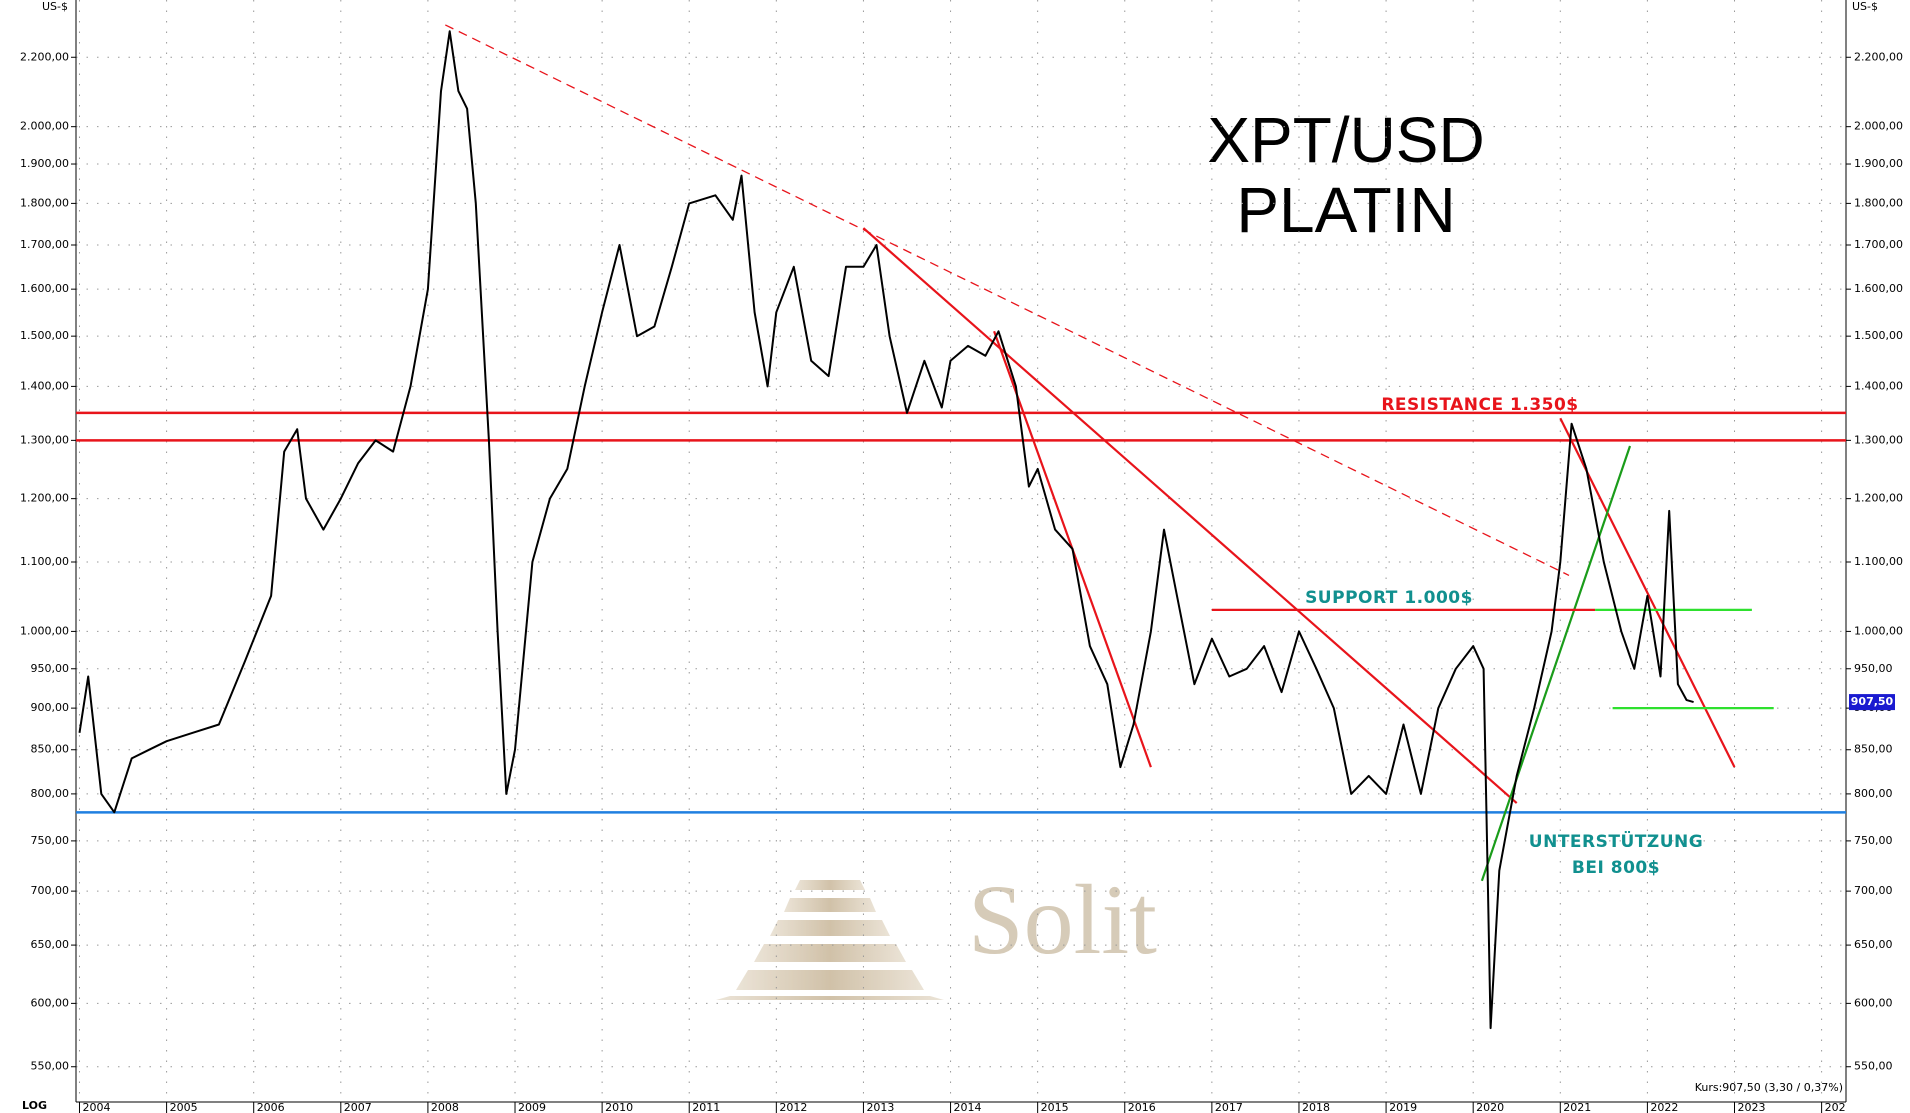 This screenshot has width=1910, height=1113. What do you see at coordinates (358, 1107) in the screenshot?
I see `x-tick-label: 2007` at bounding box center [358, 1107].